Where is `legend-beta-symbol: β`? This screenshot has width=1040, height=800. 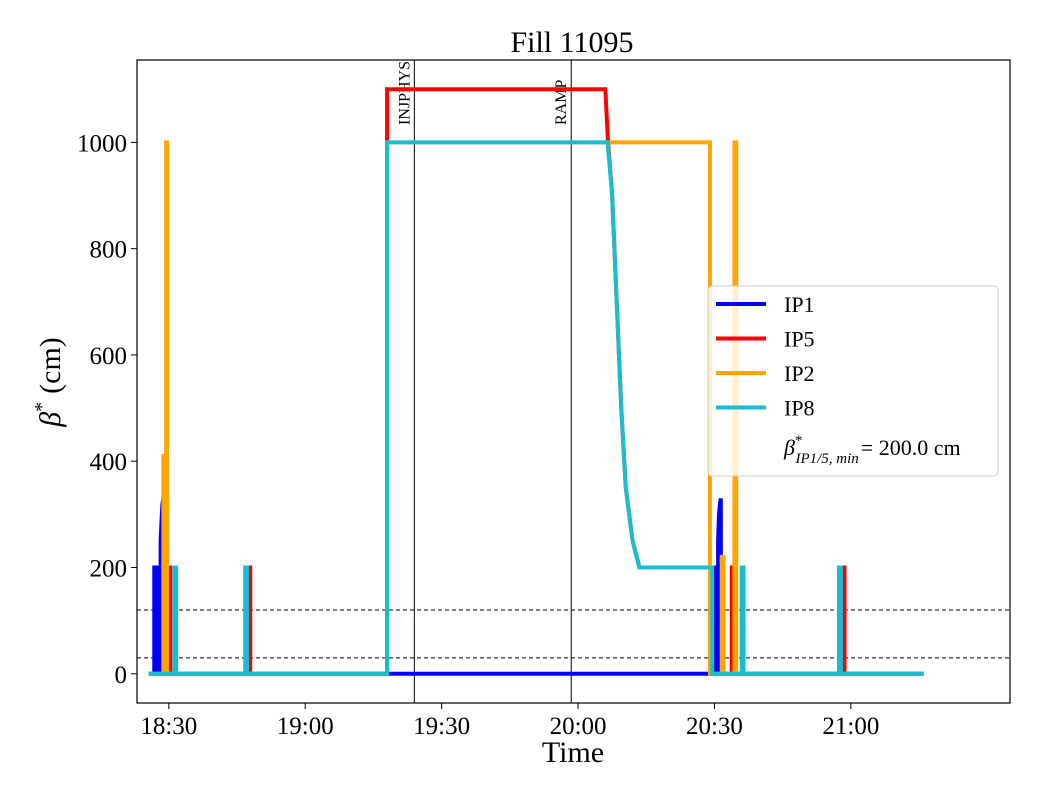 legend-beta-symbol: β is located at coordinates (789, 447).